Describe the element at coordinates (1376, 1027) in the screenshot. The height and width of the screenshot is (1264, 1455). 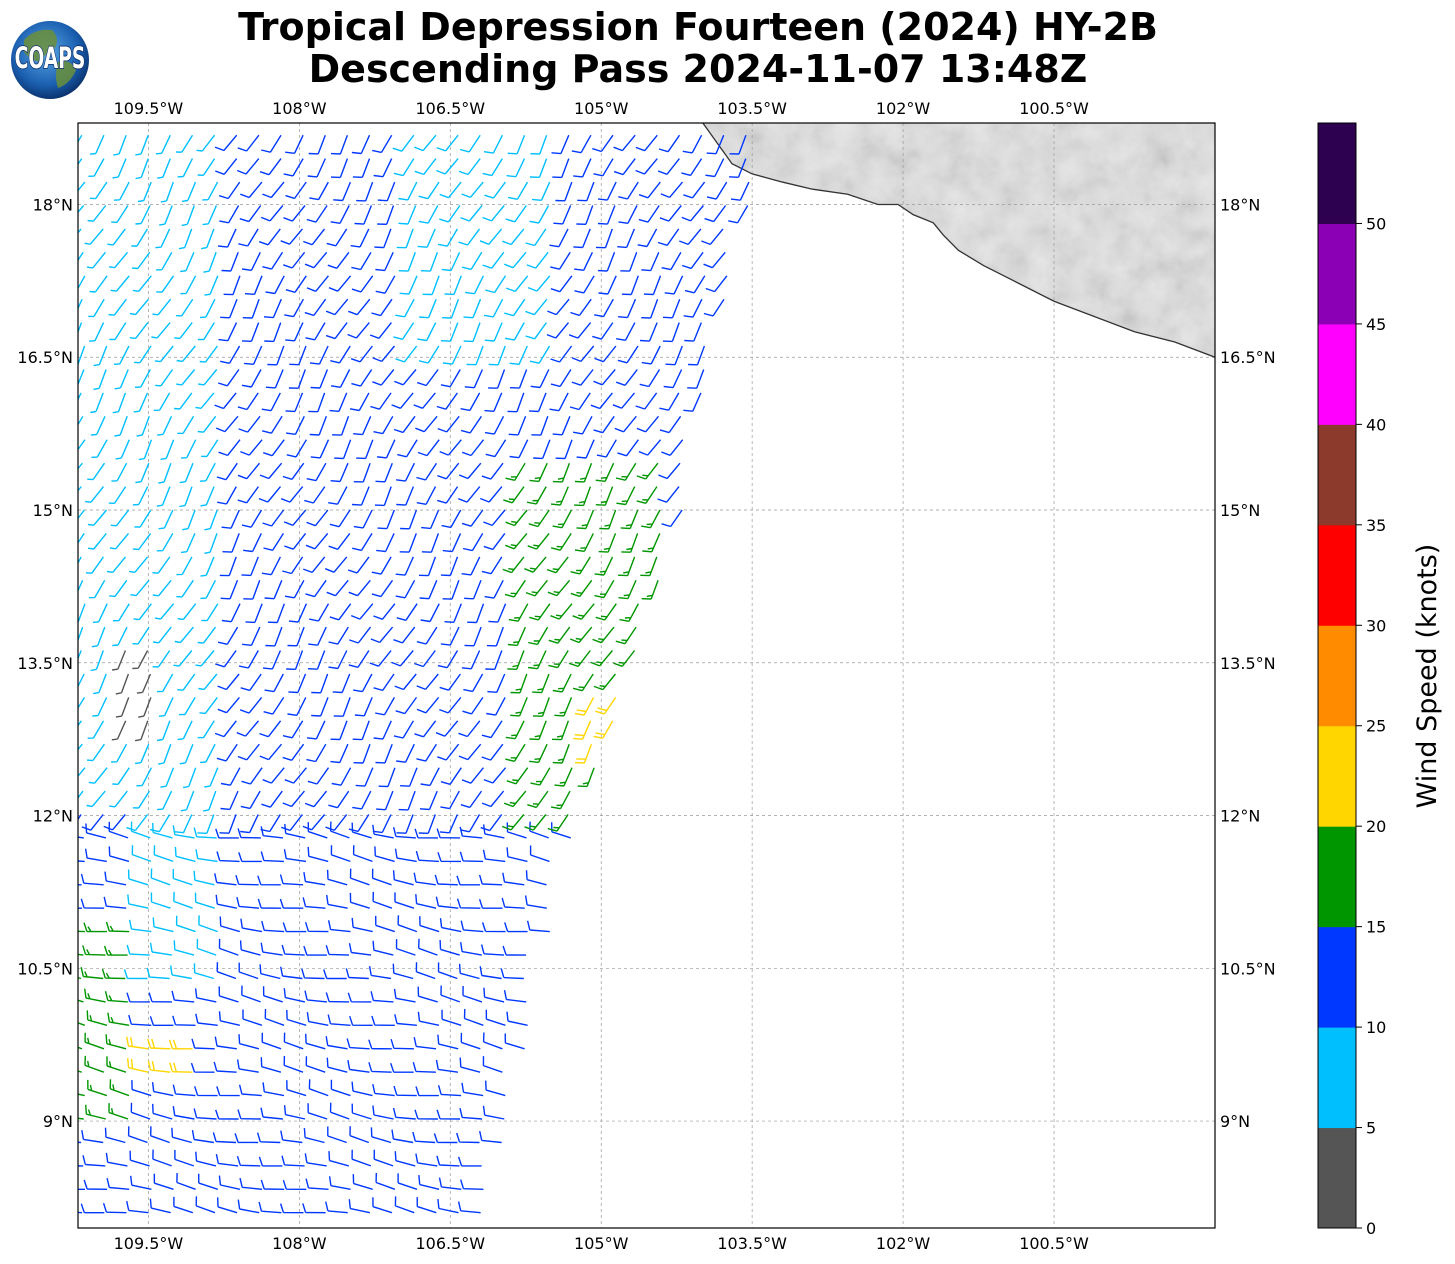
I see `colorbar-tick-2: 10` at that location.